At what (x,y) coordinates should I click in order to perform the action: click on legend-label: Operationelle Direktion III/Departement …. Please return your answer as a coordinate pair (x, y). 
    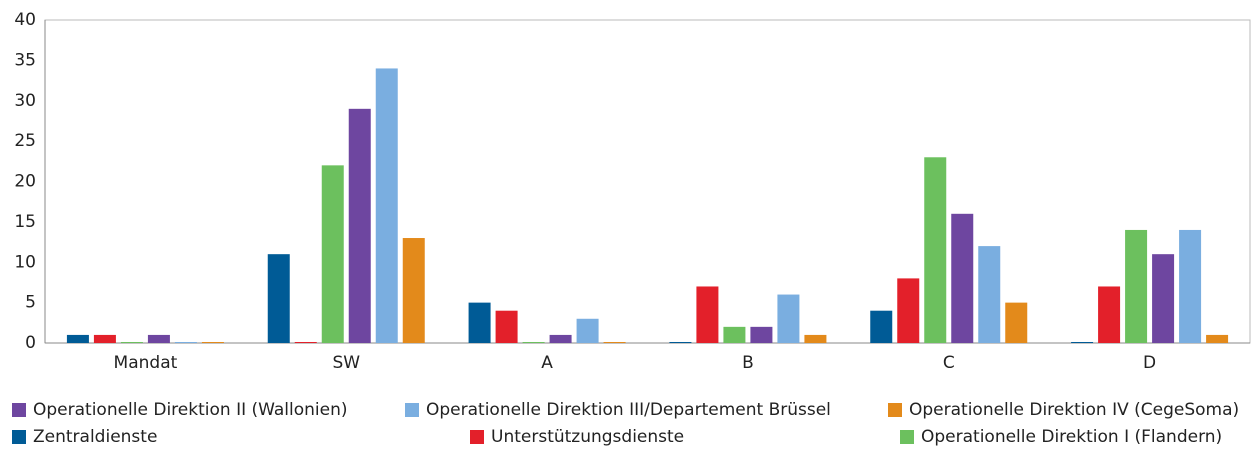
    Looking at the image, I should click on (628, 410).